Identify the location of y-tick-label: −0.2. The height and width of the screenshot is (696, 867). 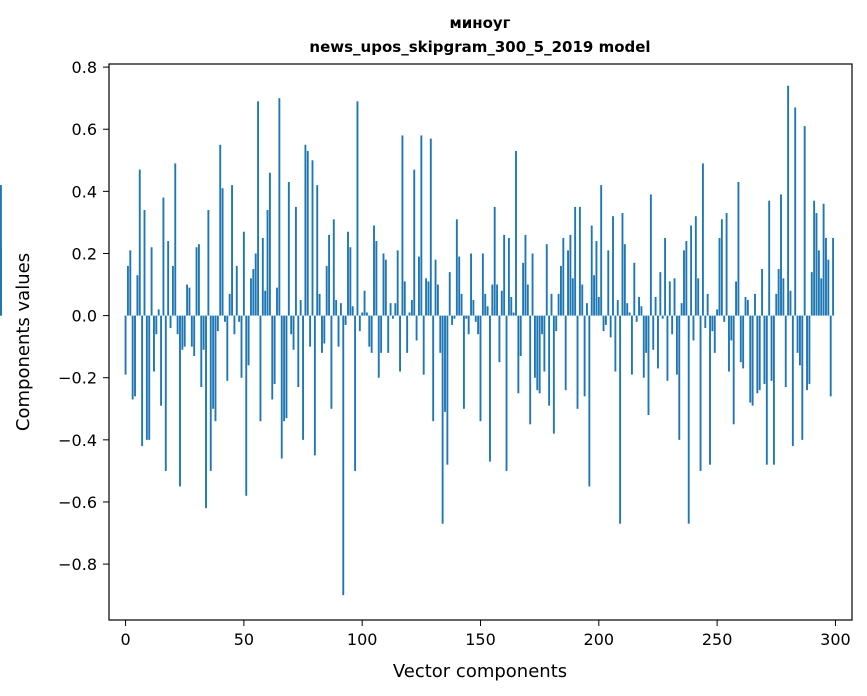
(77, 378).